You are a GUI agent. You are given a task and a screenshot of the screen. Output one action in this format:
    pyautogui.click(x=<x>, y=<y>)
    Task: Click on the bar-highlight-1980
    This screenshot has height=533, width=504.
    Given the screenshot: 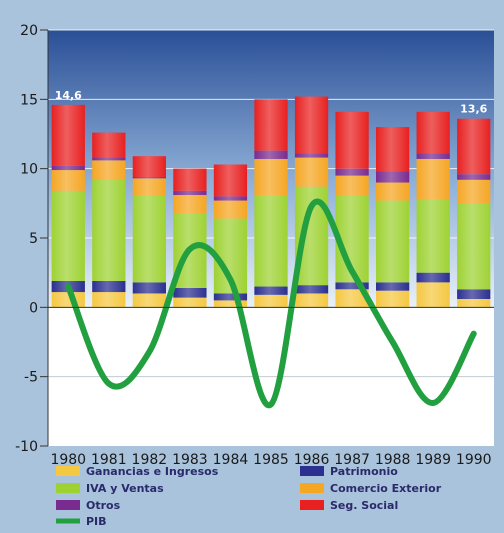 What is the action you would take?
    pyautogui.click(x=68, y=206)
    